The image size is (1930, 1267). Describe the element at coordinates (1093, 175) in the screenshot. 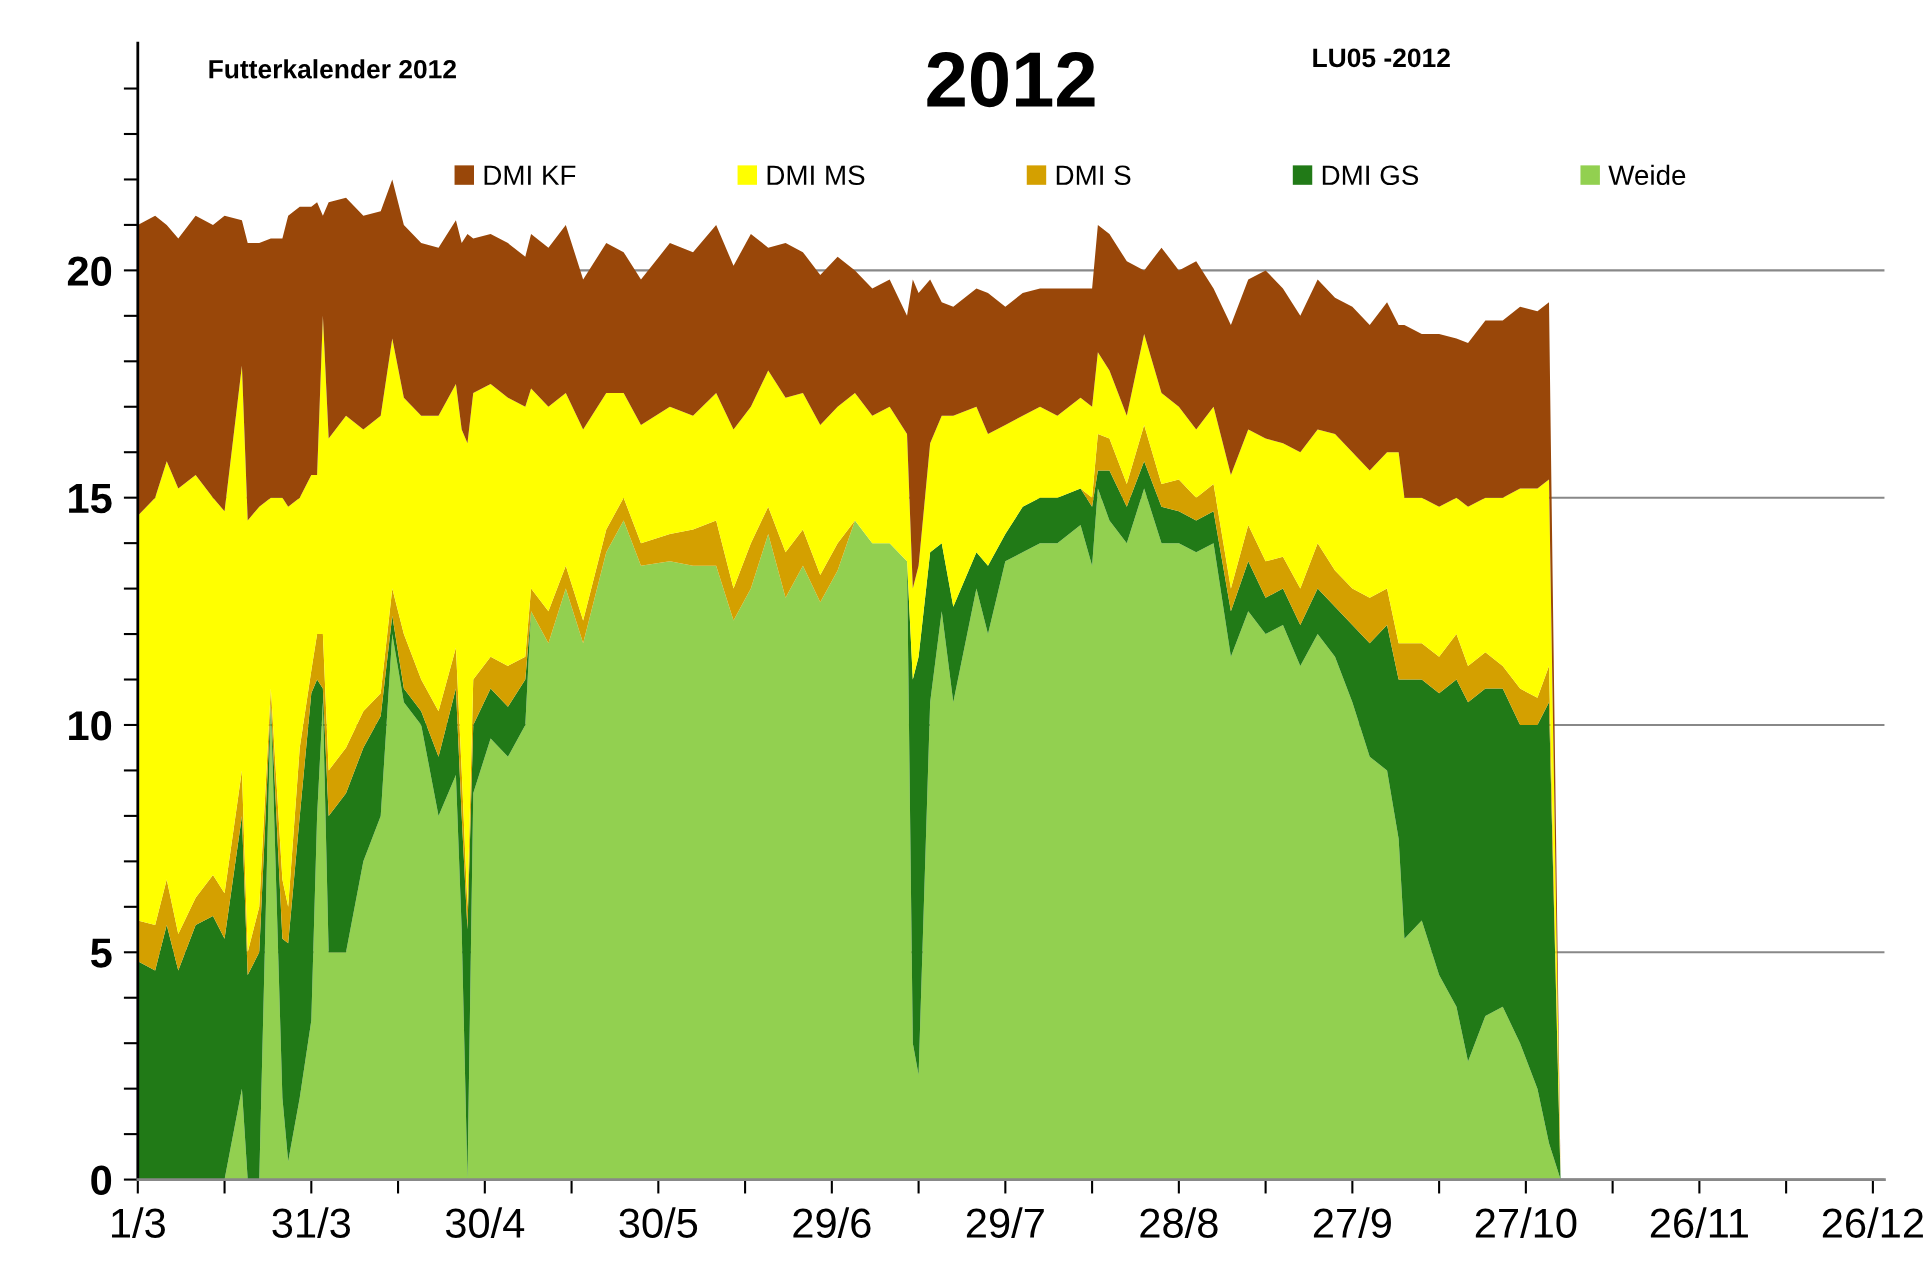

I see `legend-label: DMI S` at that location.